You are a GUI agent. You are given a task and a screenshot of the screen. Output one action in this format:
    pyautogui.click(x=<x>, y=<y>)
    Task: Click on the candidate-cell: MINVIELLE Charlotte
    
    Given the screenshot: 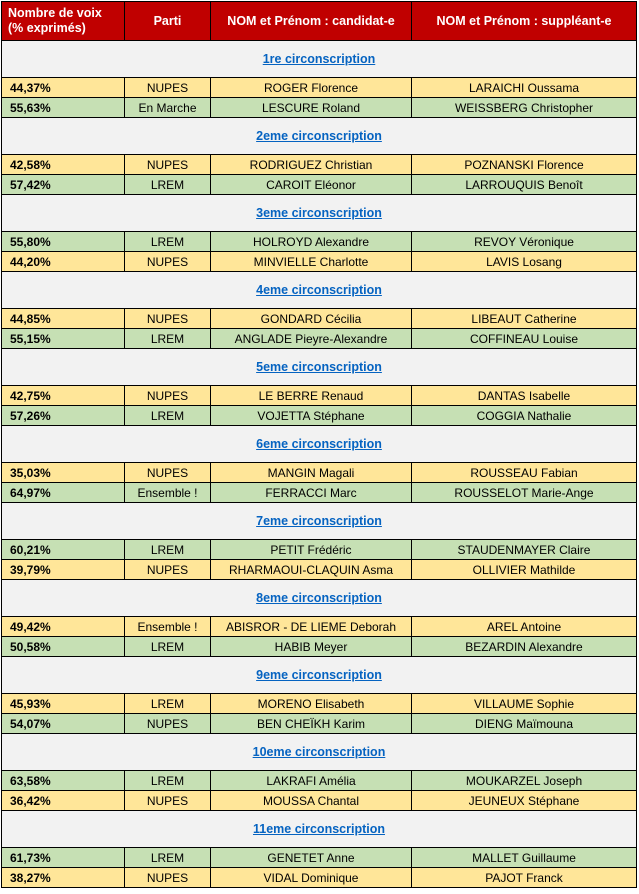 What is the action you would take?
    pyautogui.click(x=311, y=261)
    